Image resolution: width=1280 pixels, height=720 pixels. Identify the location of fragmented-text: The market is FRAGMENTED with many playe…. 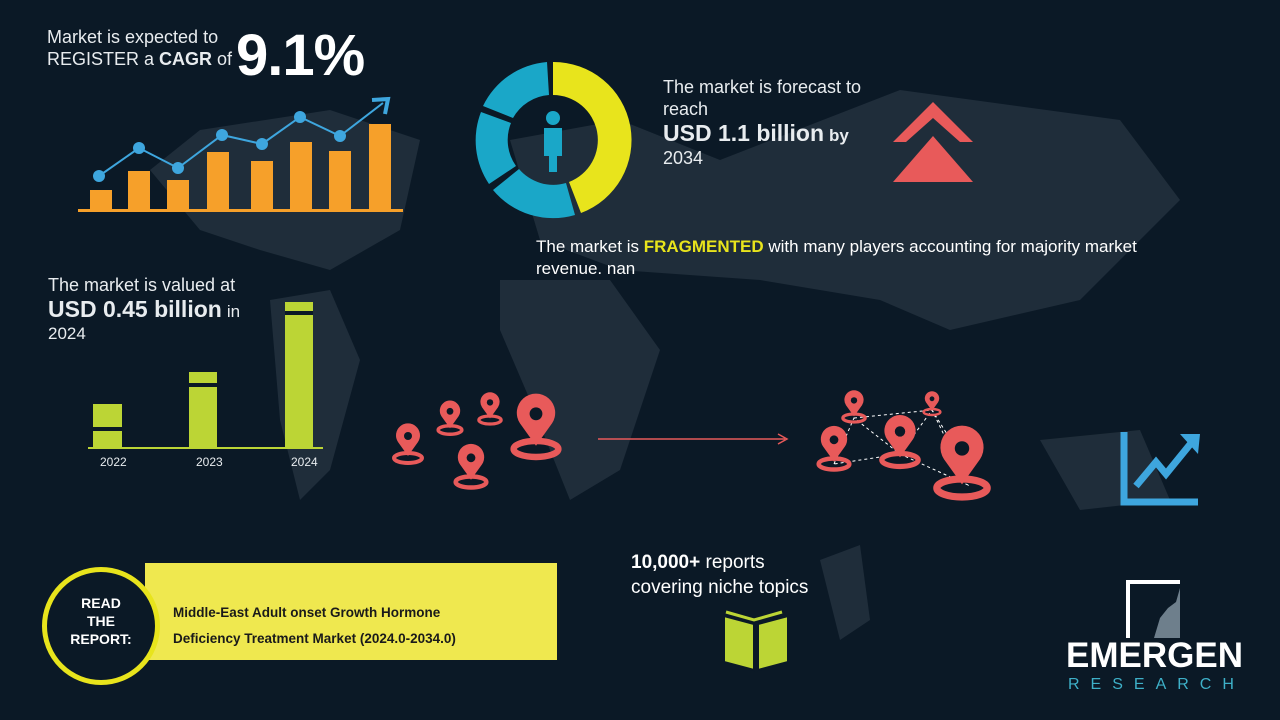
(876, 258).